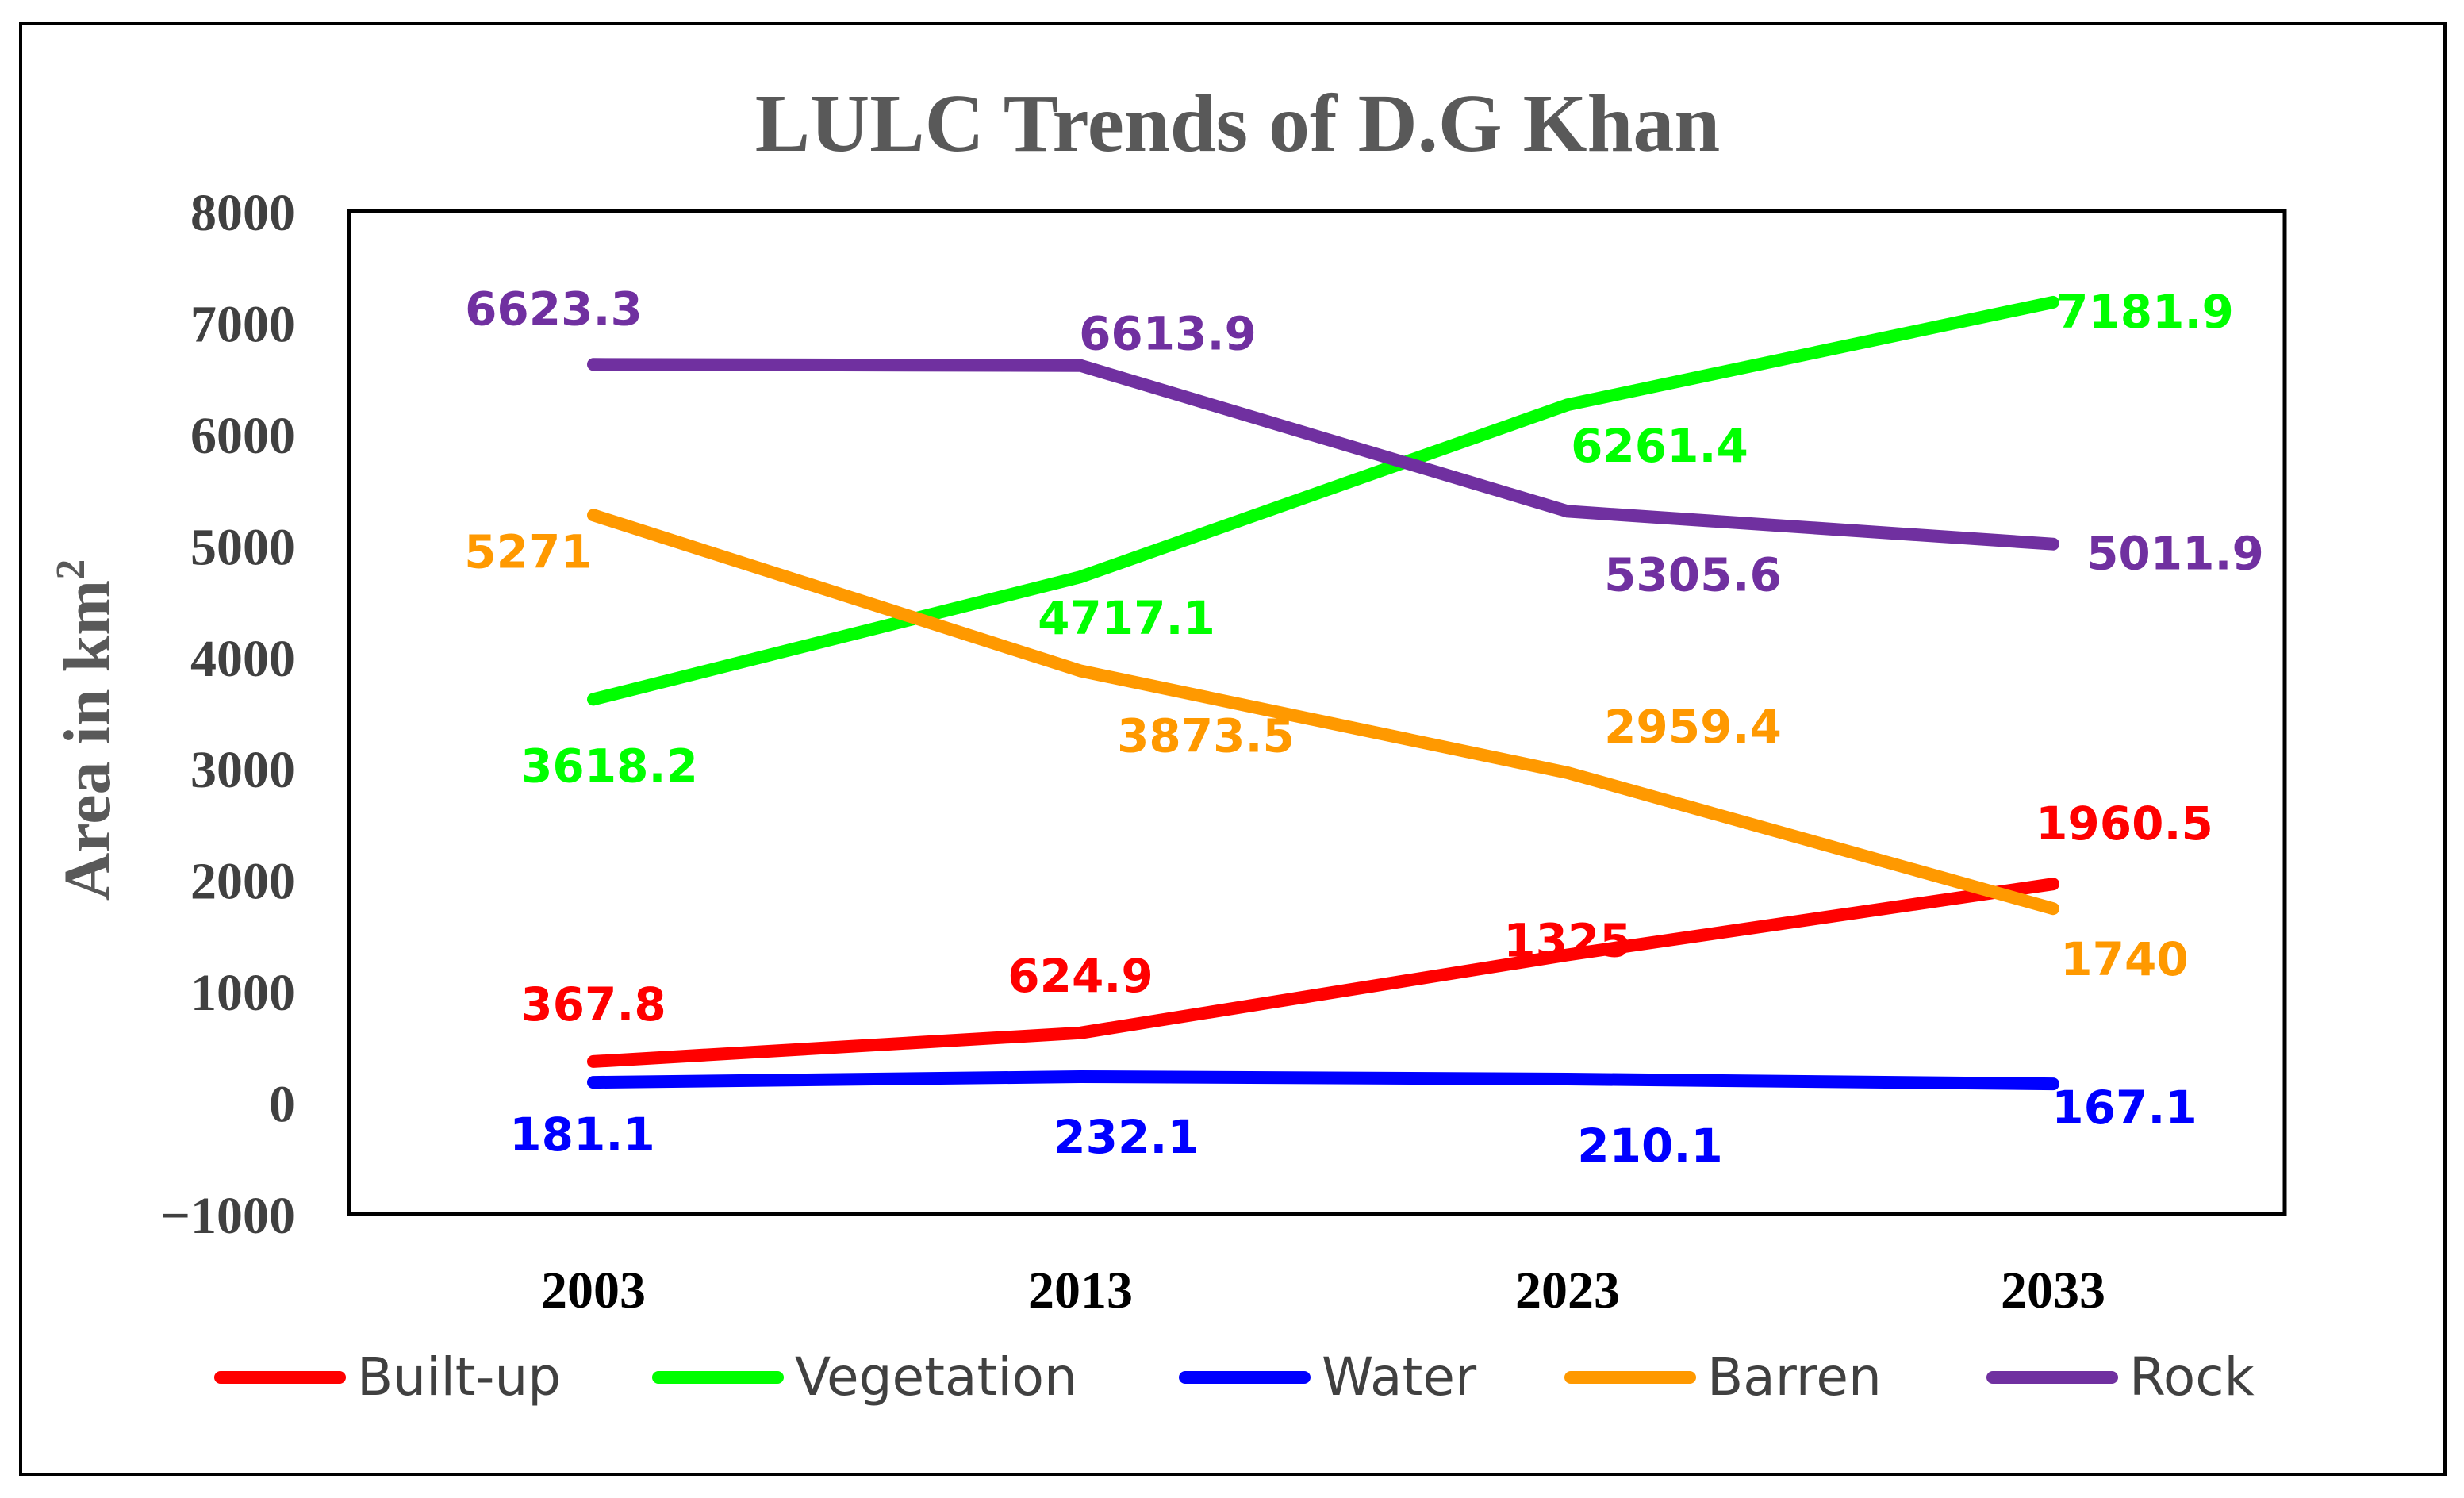 The width and height of the screenshot is (2464, 1498). I want to click on data-label: 232.1, so click(1126, 1137).